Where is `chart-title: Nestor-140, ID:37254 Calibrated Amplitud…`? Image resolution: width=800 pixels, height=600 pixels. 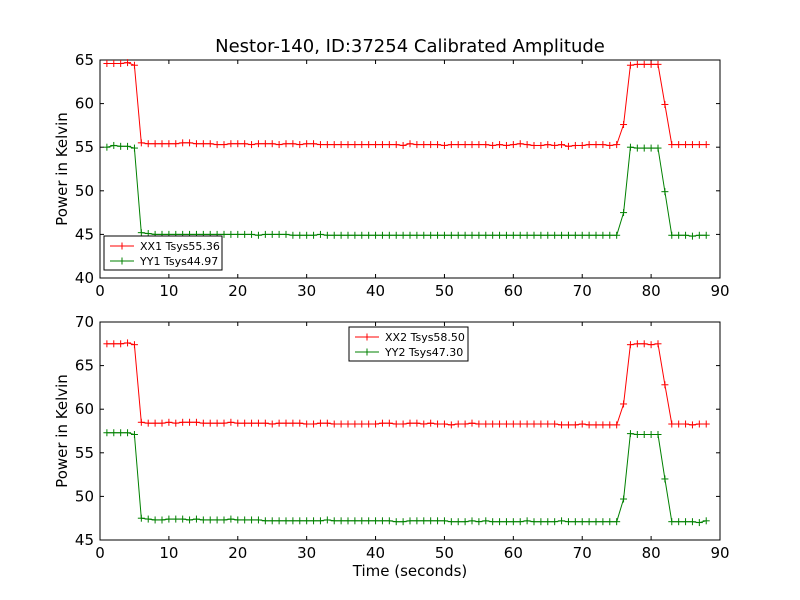
chart-title: Nestor-140, ID:37254 Calibrated Amplitud… is located at coordinates (410, 46).